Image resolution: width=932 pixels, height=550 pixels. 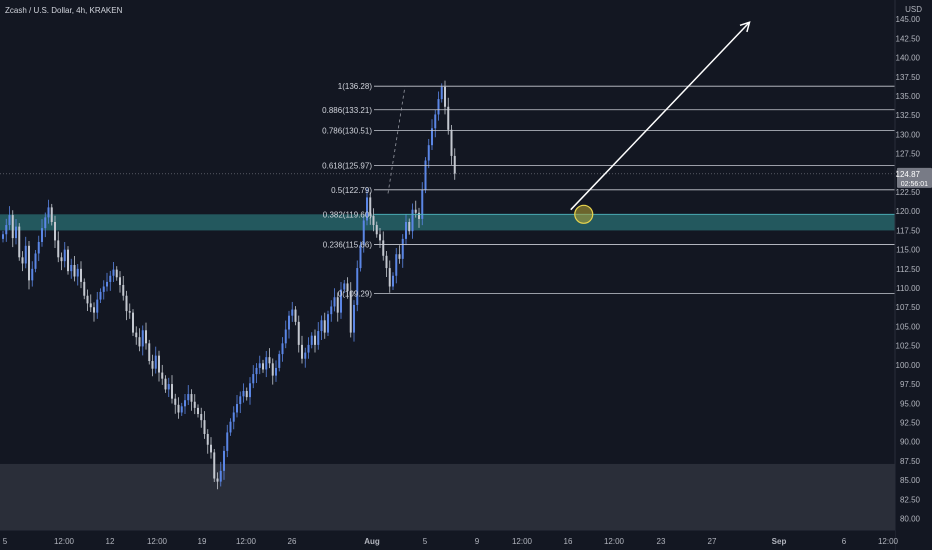 I want to click on price-tick-label: 142.50, so click(x=908, y=38).